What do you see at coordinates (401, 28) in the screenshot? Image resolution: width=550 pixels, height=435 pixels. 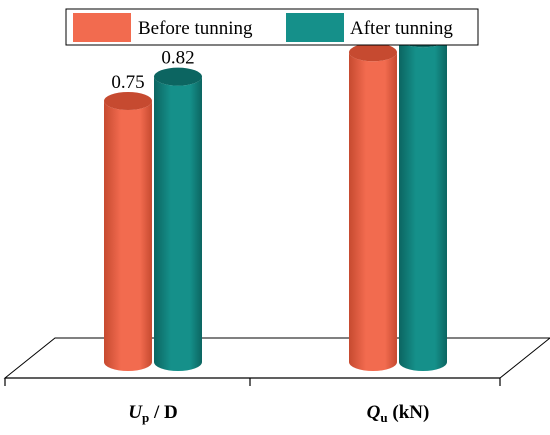 I see `legend-label-after: After tunning` at bounding box center [401, 28].